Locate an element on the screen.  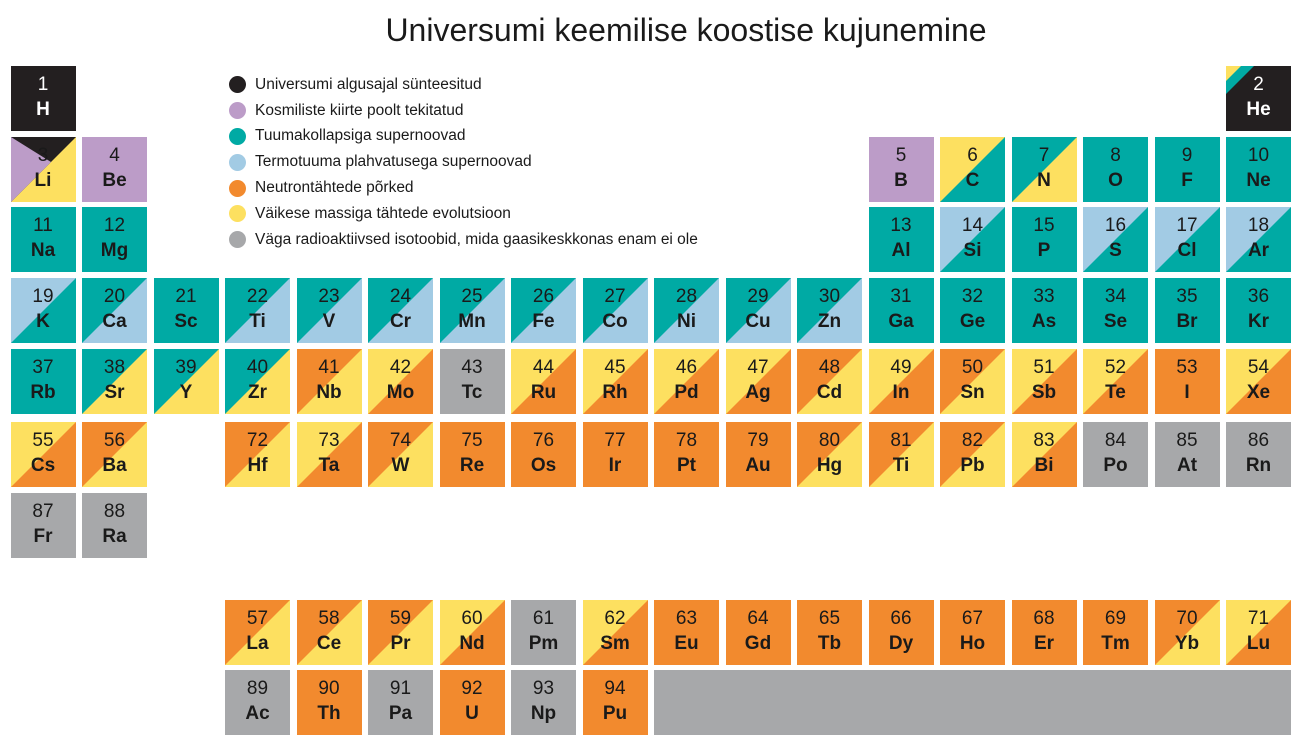
element-symbol: W is located at coordinates (400, 465).